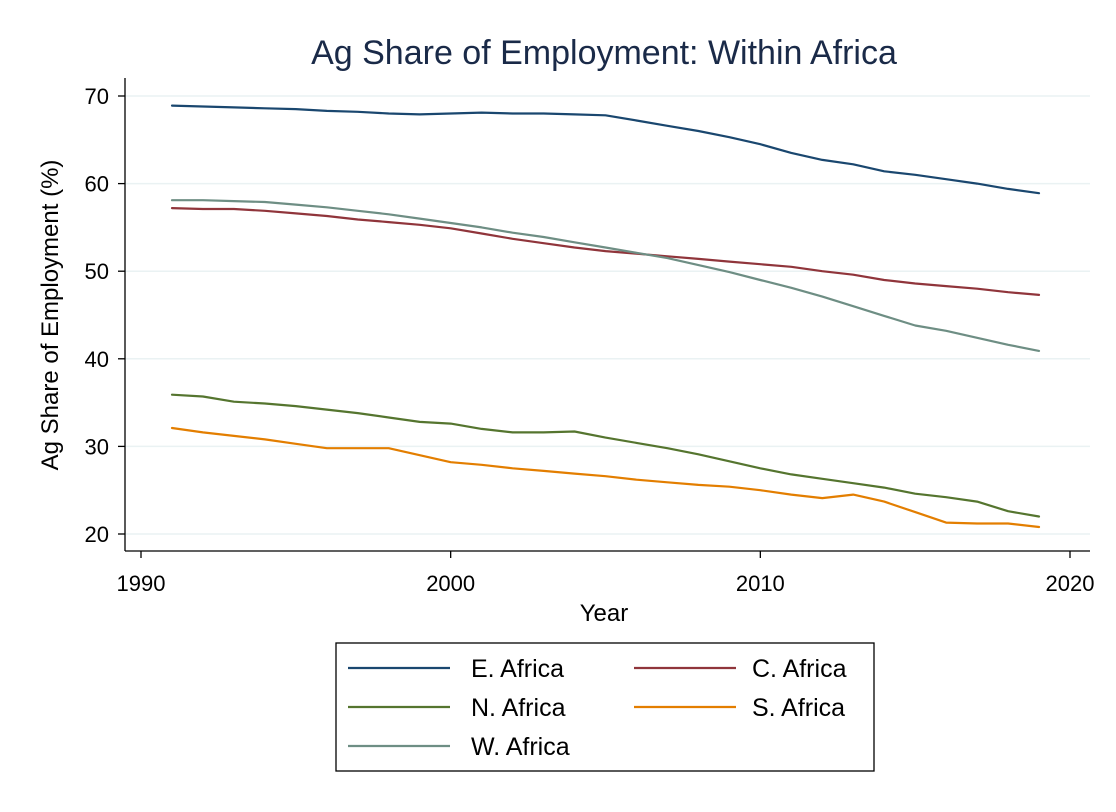  I want to click on legend-box, so click(605, 707).